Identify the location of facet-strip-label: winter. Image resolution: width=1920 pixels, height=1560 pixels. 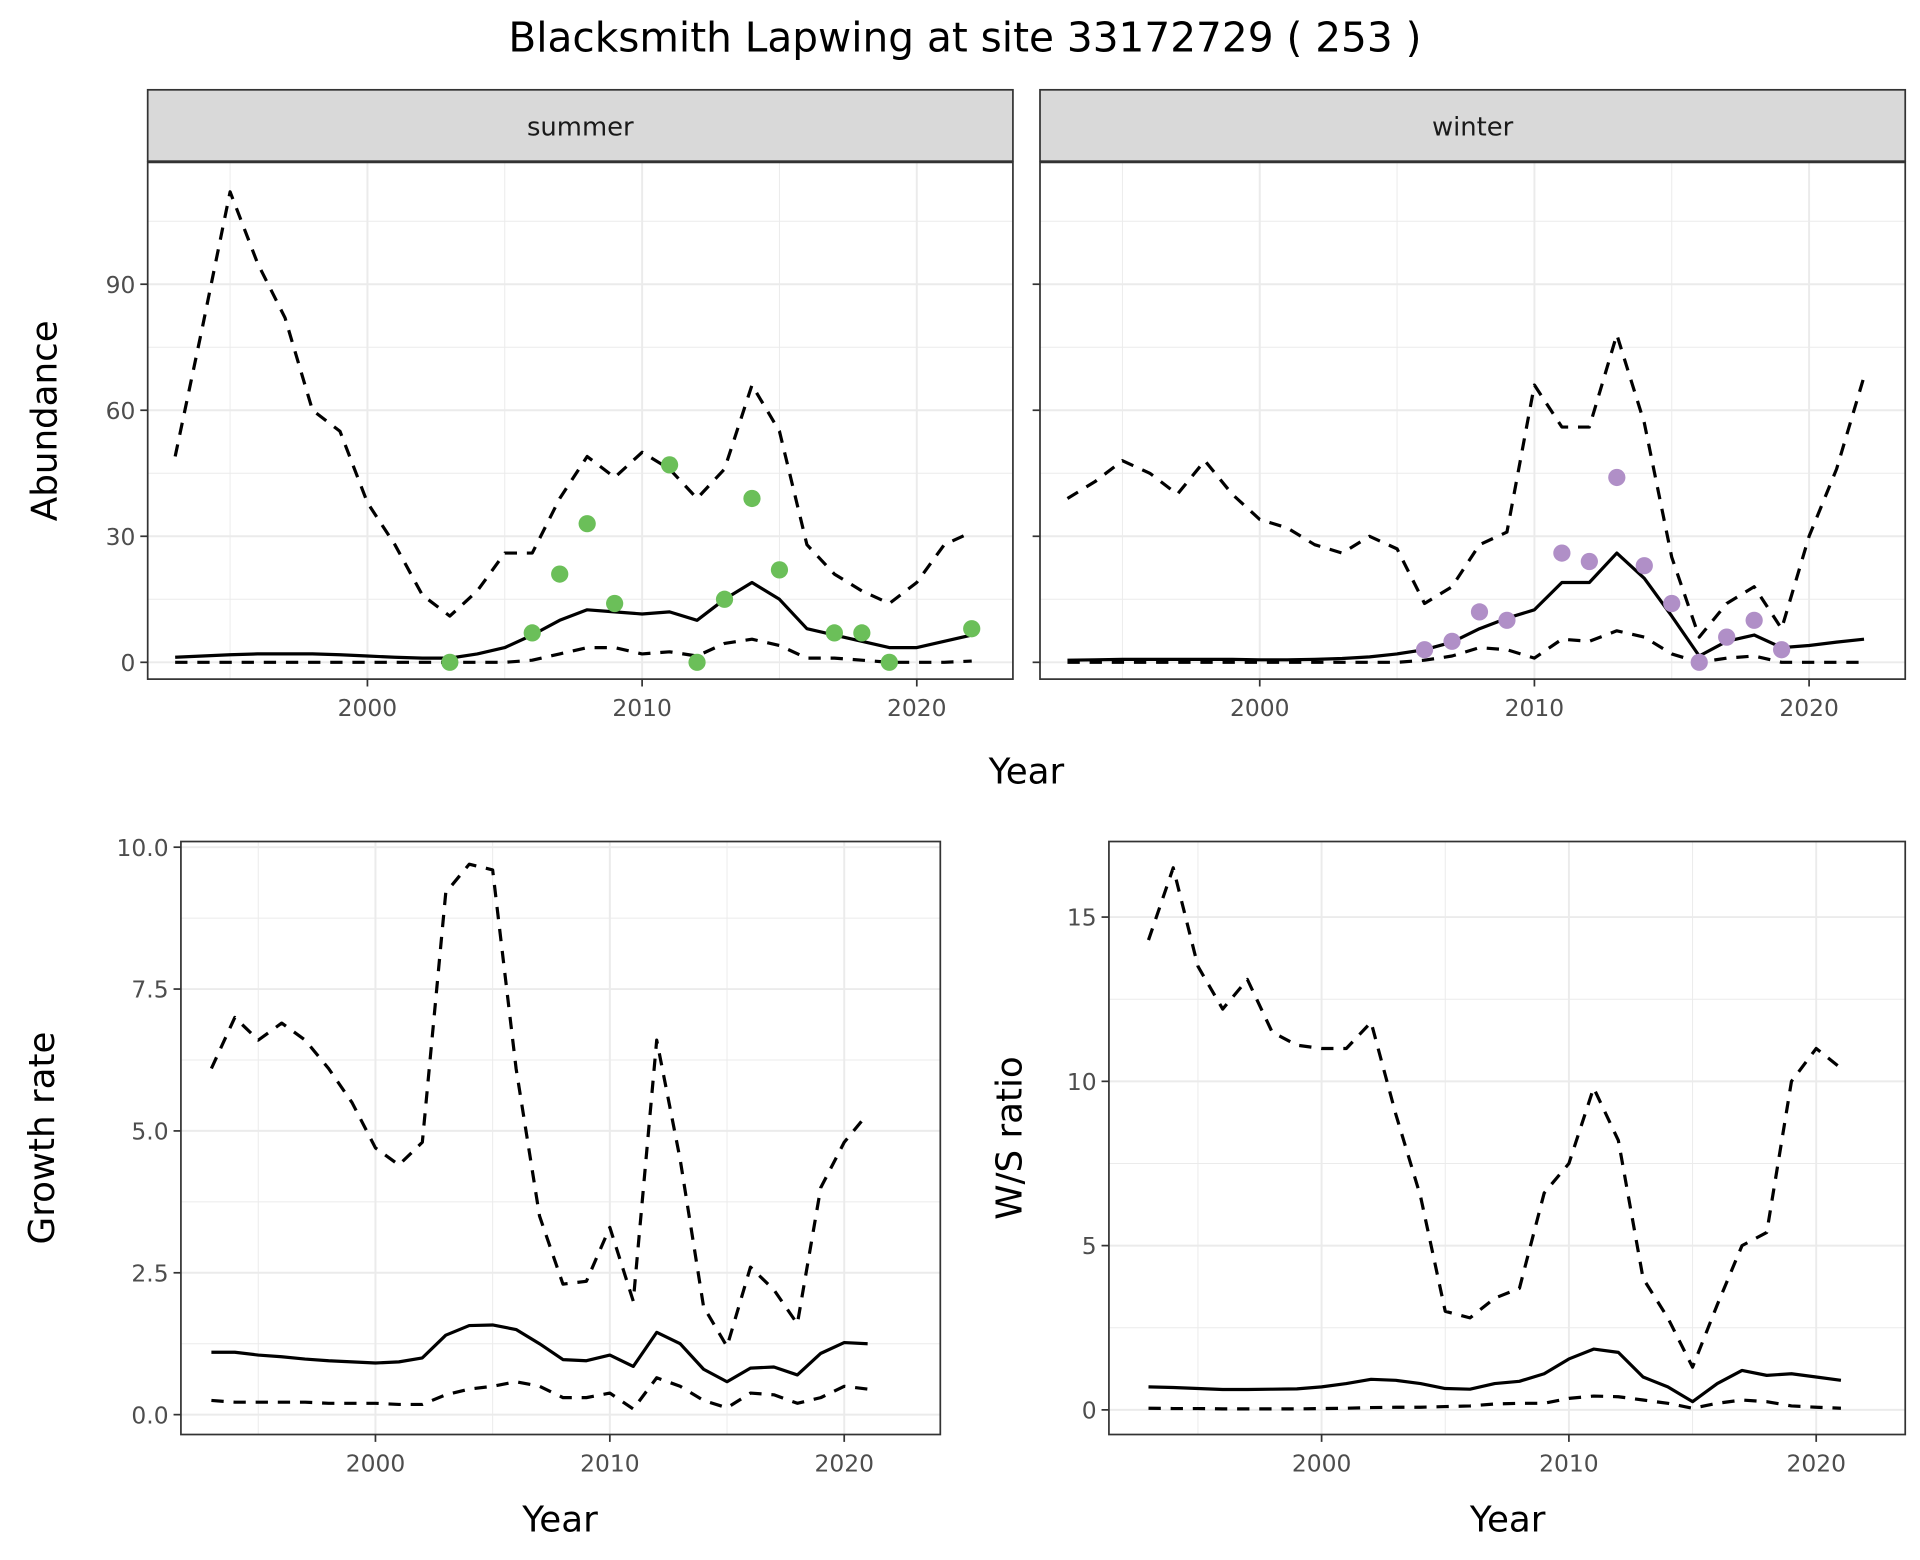
(1473, 127).